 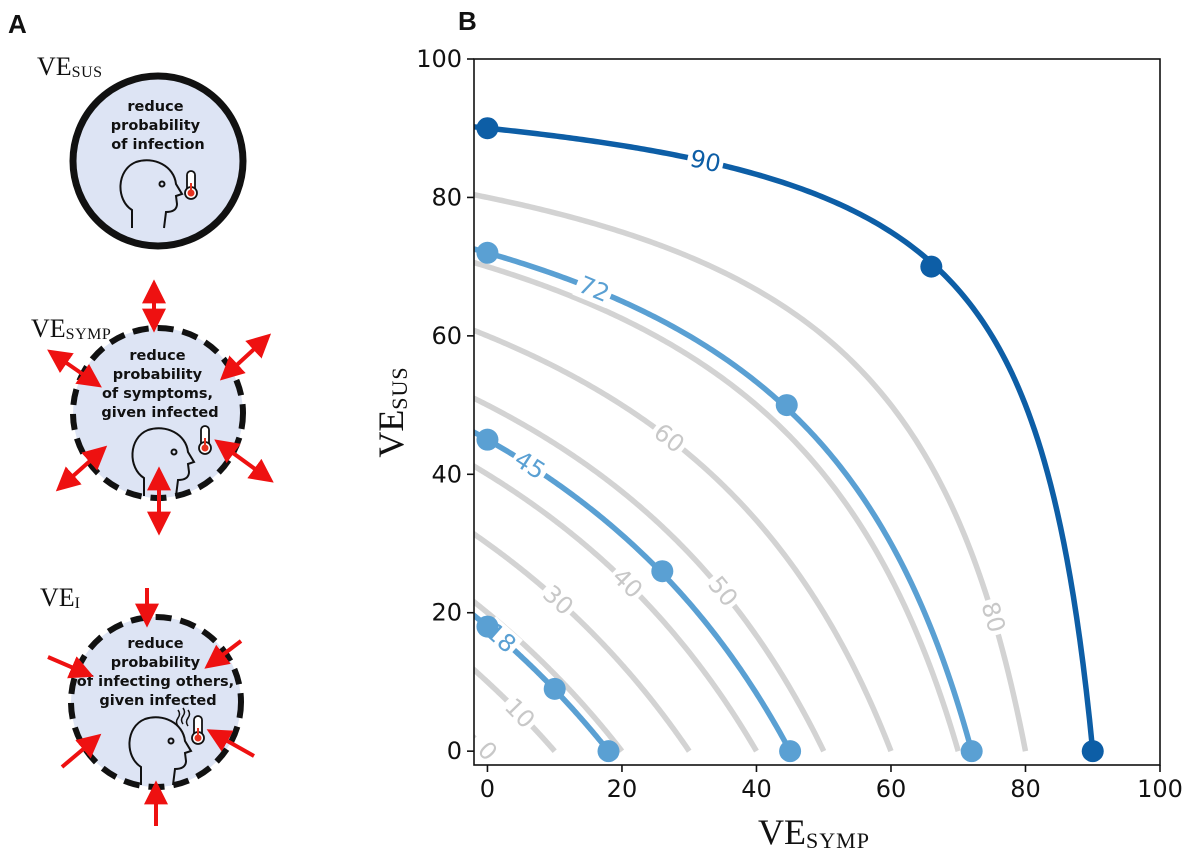 What do you see at coordinates (467, 21) in the screenshot?
I see `panel-b-letter: B` at bounding box center [467, 21].